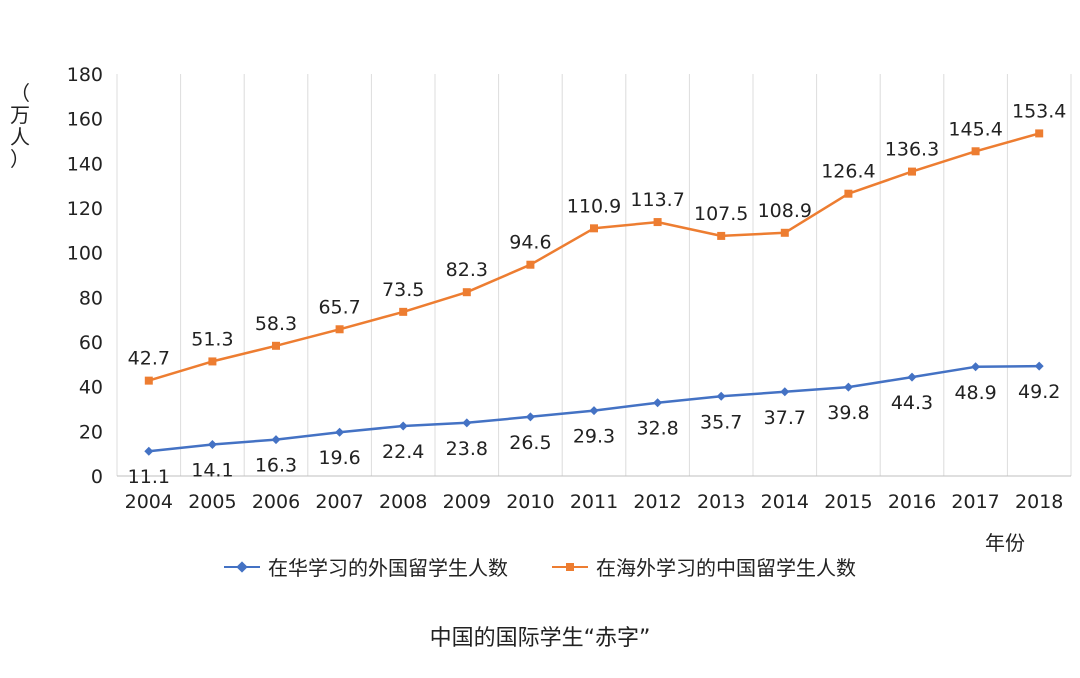  I want to click on x-tick-label: 2008, so click(403, 502).